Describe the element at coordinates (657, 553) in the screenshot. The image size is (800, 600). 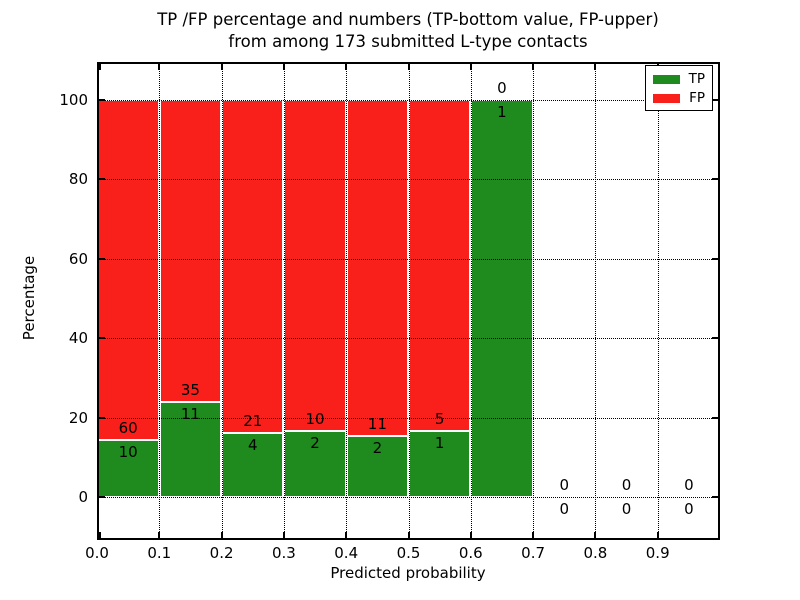
I see `x-tick-label: 0.9` at that location.